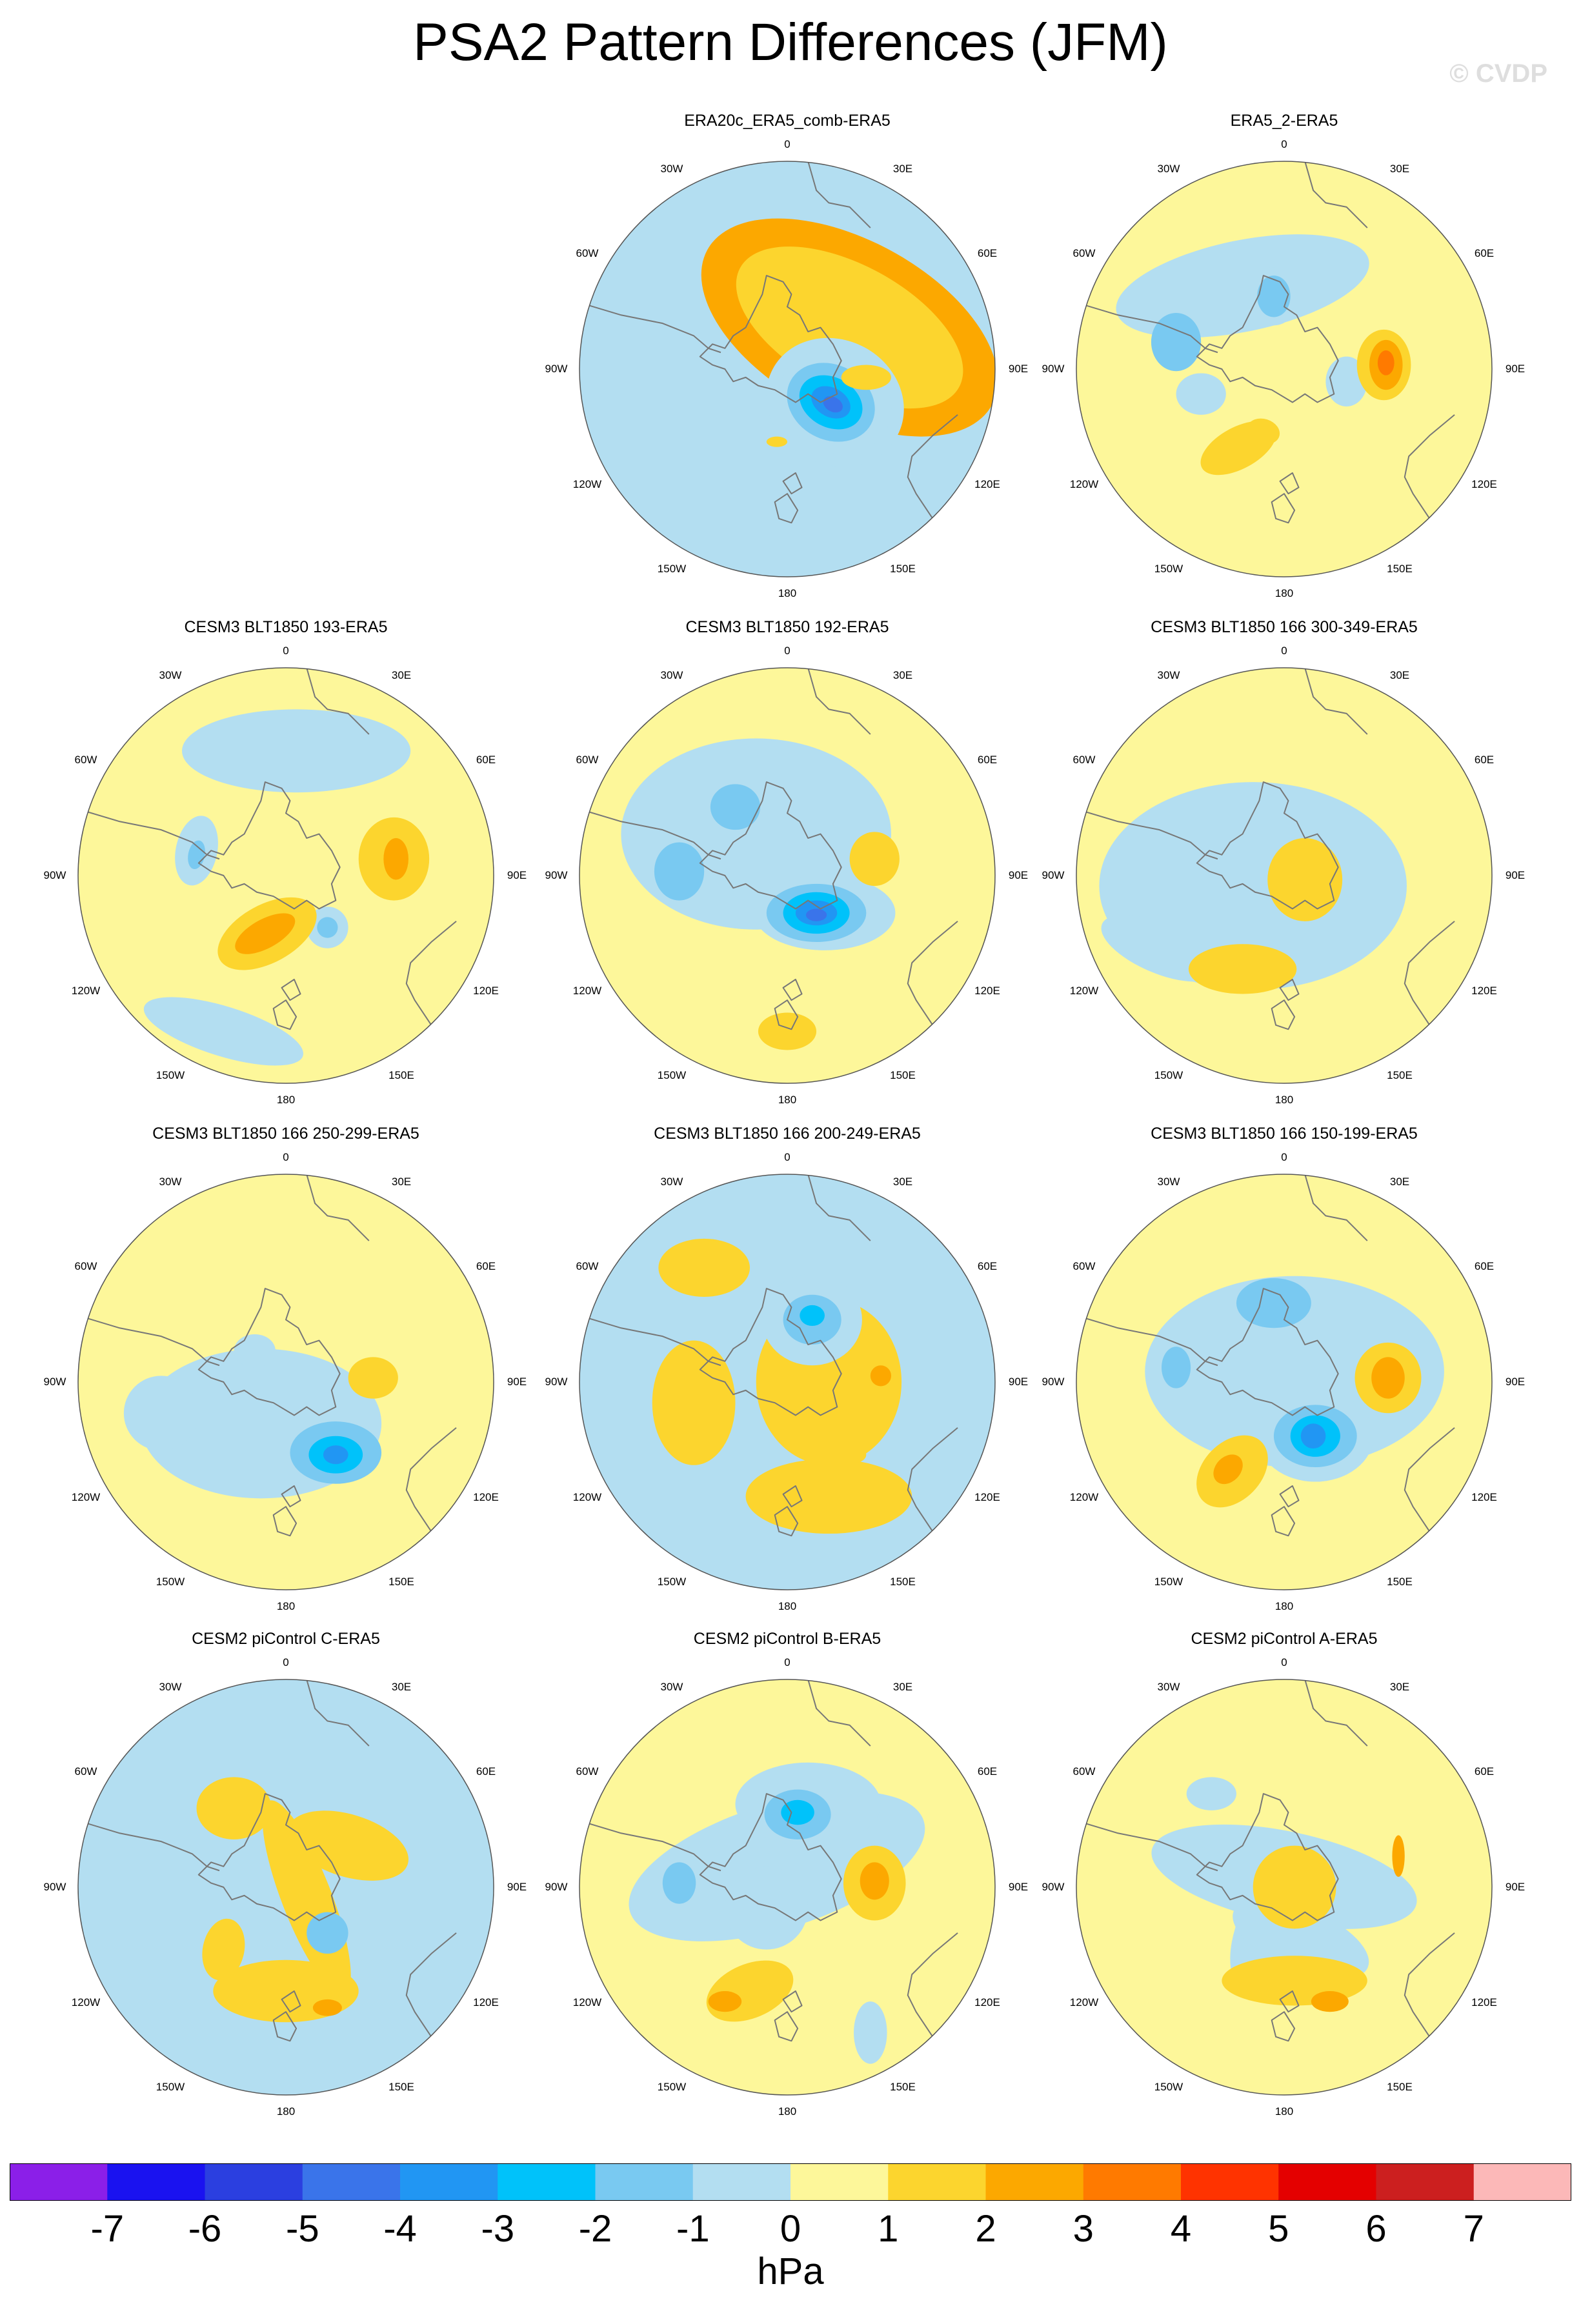  I want to click on watermark: © CVDP, so click(1498, 73).